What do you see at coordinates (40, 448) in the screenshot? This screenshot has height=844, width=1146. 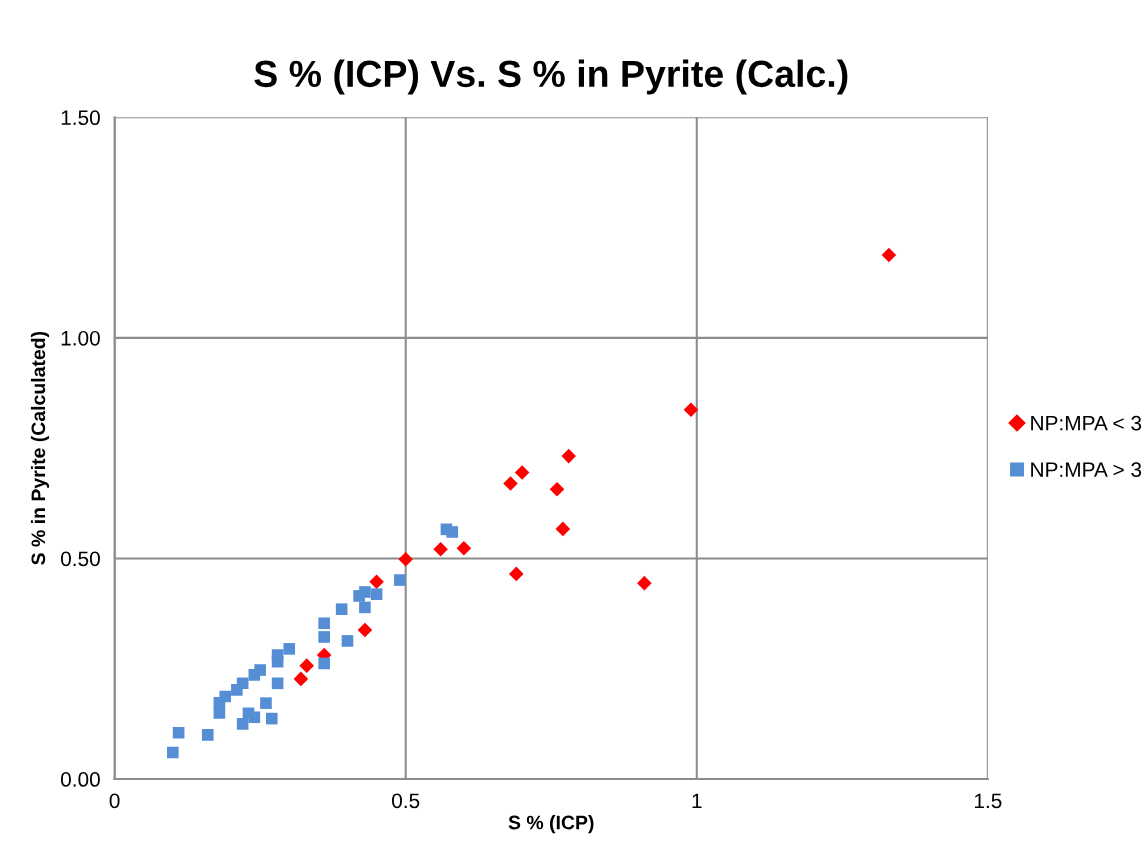 I see `y-axis-title: S % in Pyrite (Calculated)` at bounding box center [40, 448].